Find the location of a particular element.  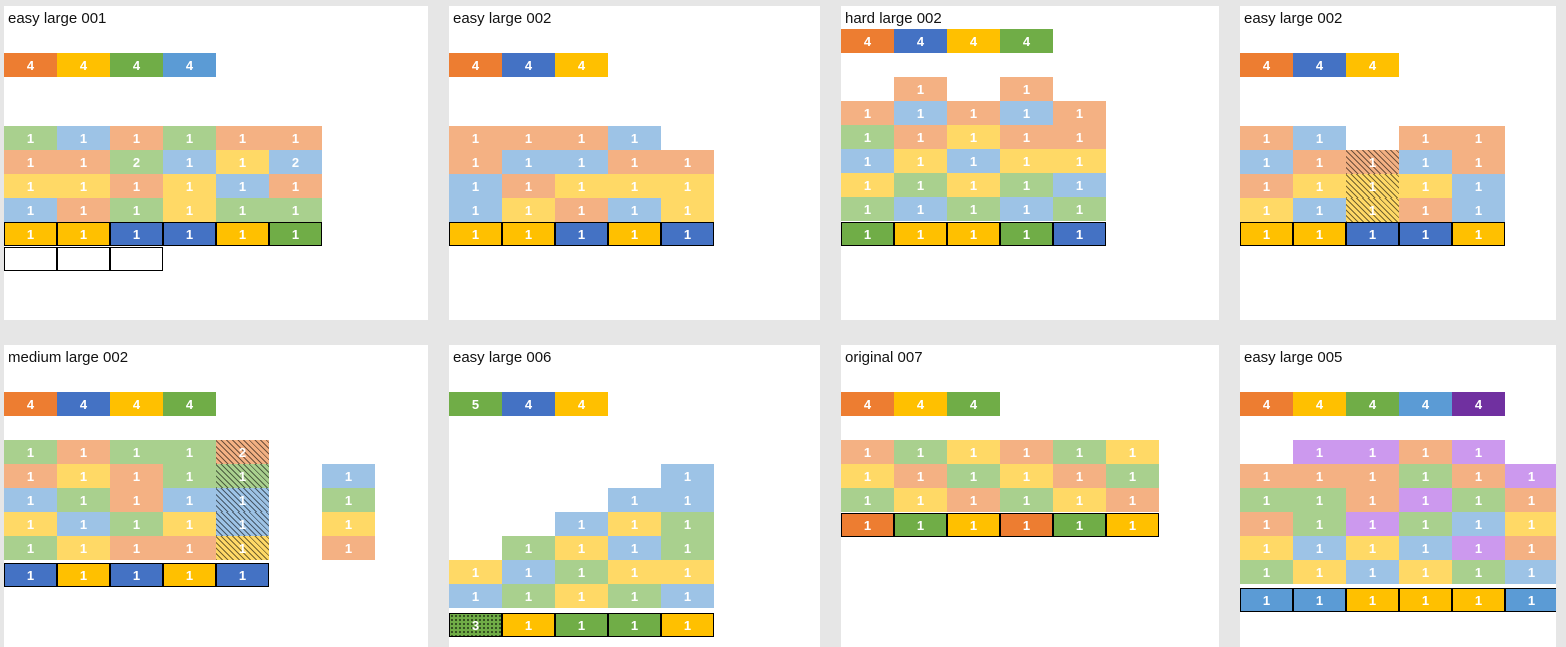

stack-block: 2 is located at coordinates (242, 452).